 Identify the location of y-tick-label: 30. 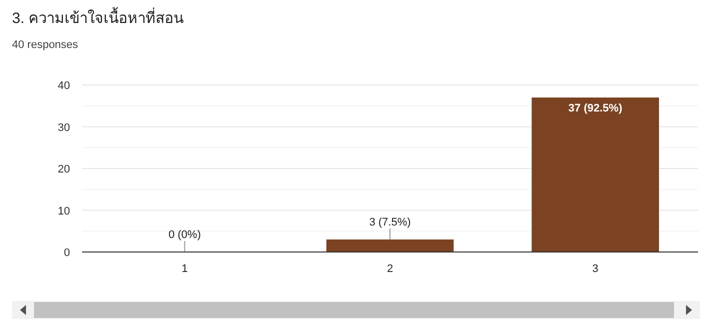
(64, 128).